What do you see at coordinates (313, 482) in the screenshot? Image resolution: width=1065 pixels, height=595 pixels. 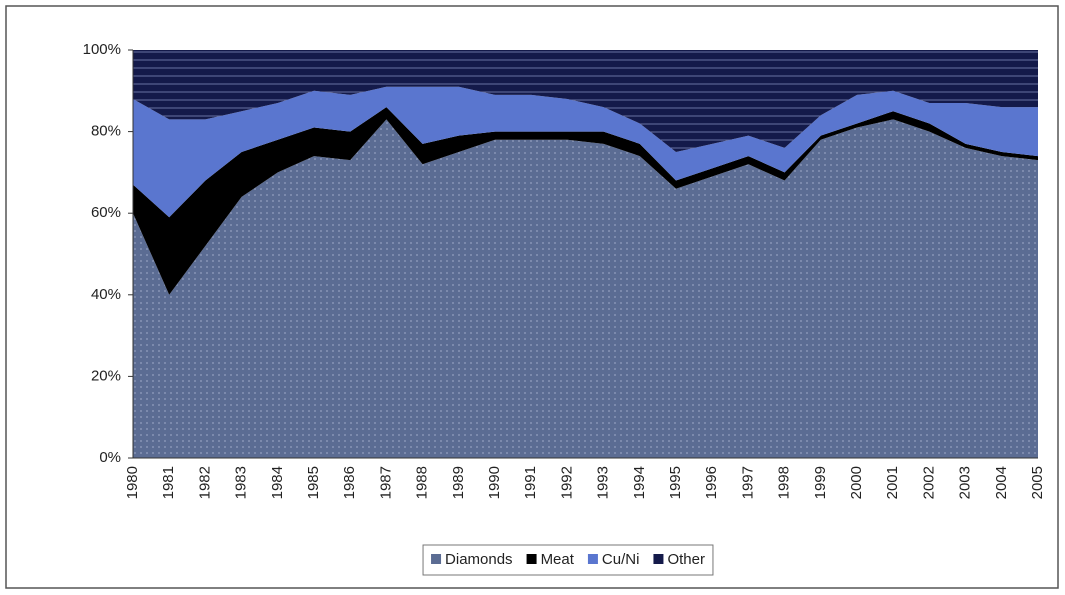 I see `x-tick-label: 1985` at bounding box center [313, 482].